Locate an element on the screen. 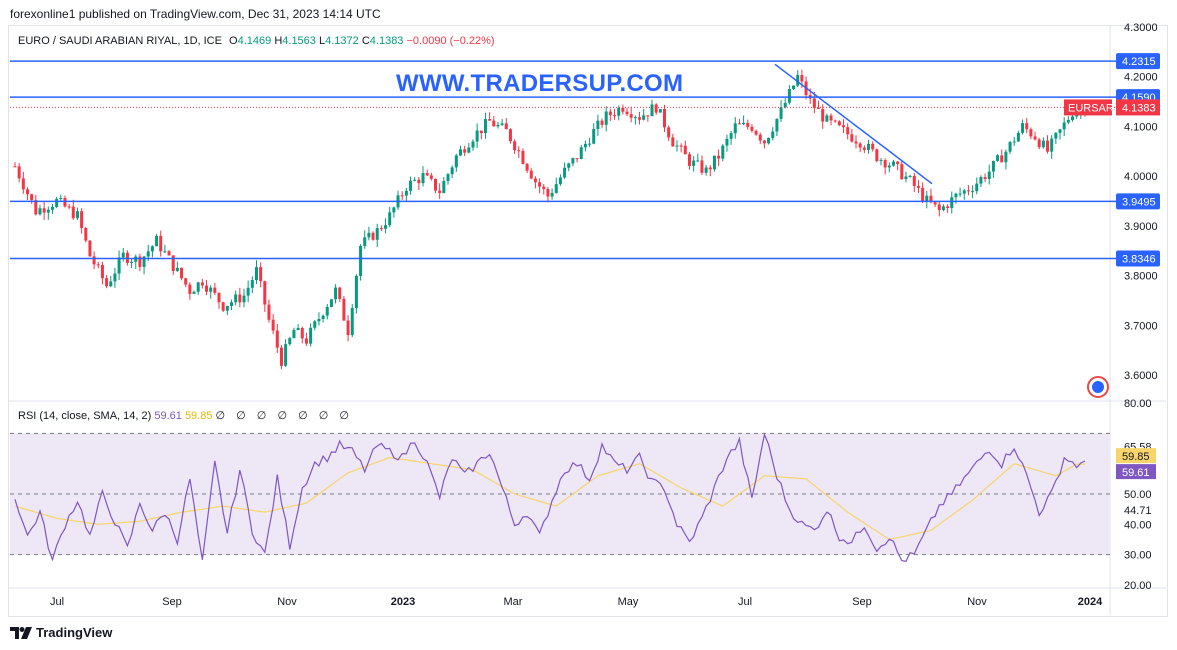  level-price-label: 3.9495 is located at coordinates (1139, 202).